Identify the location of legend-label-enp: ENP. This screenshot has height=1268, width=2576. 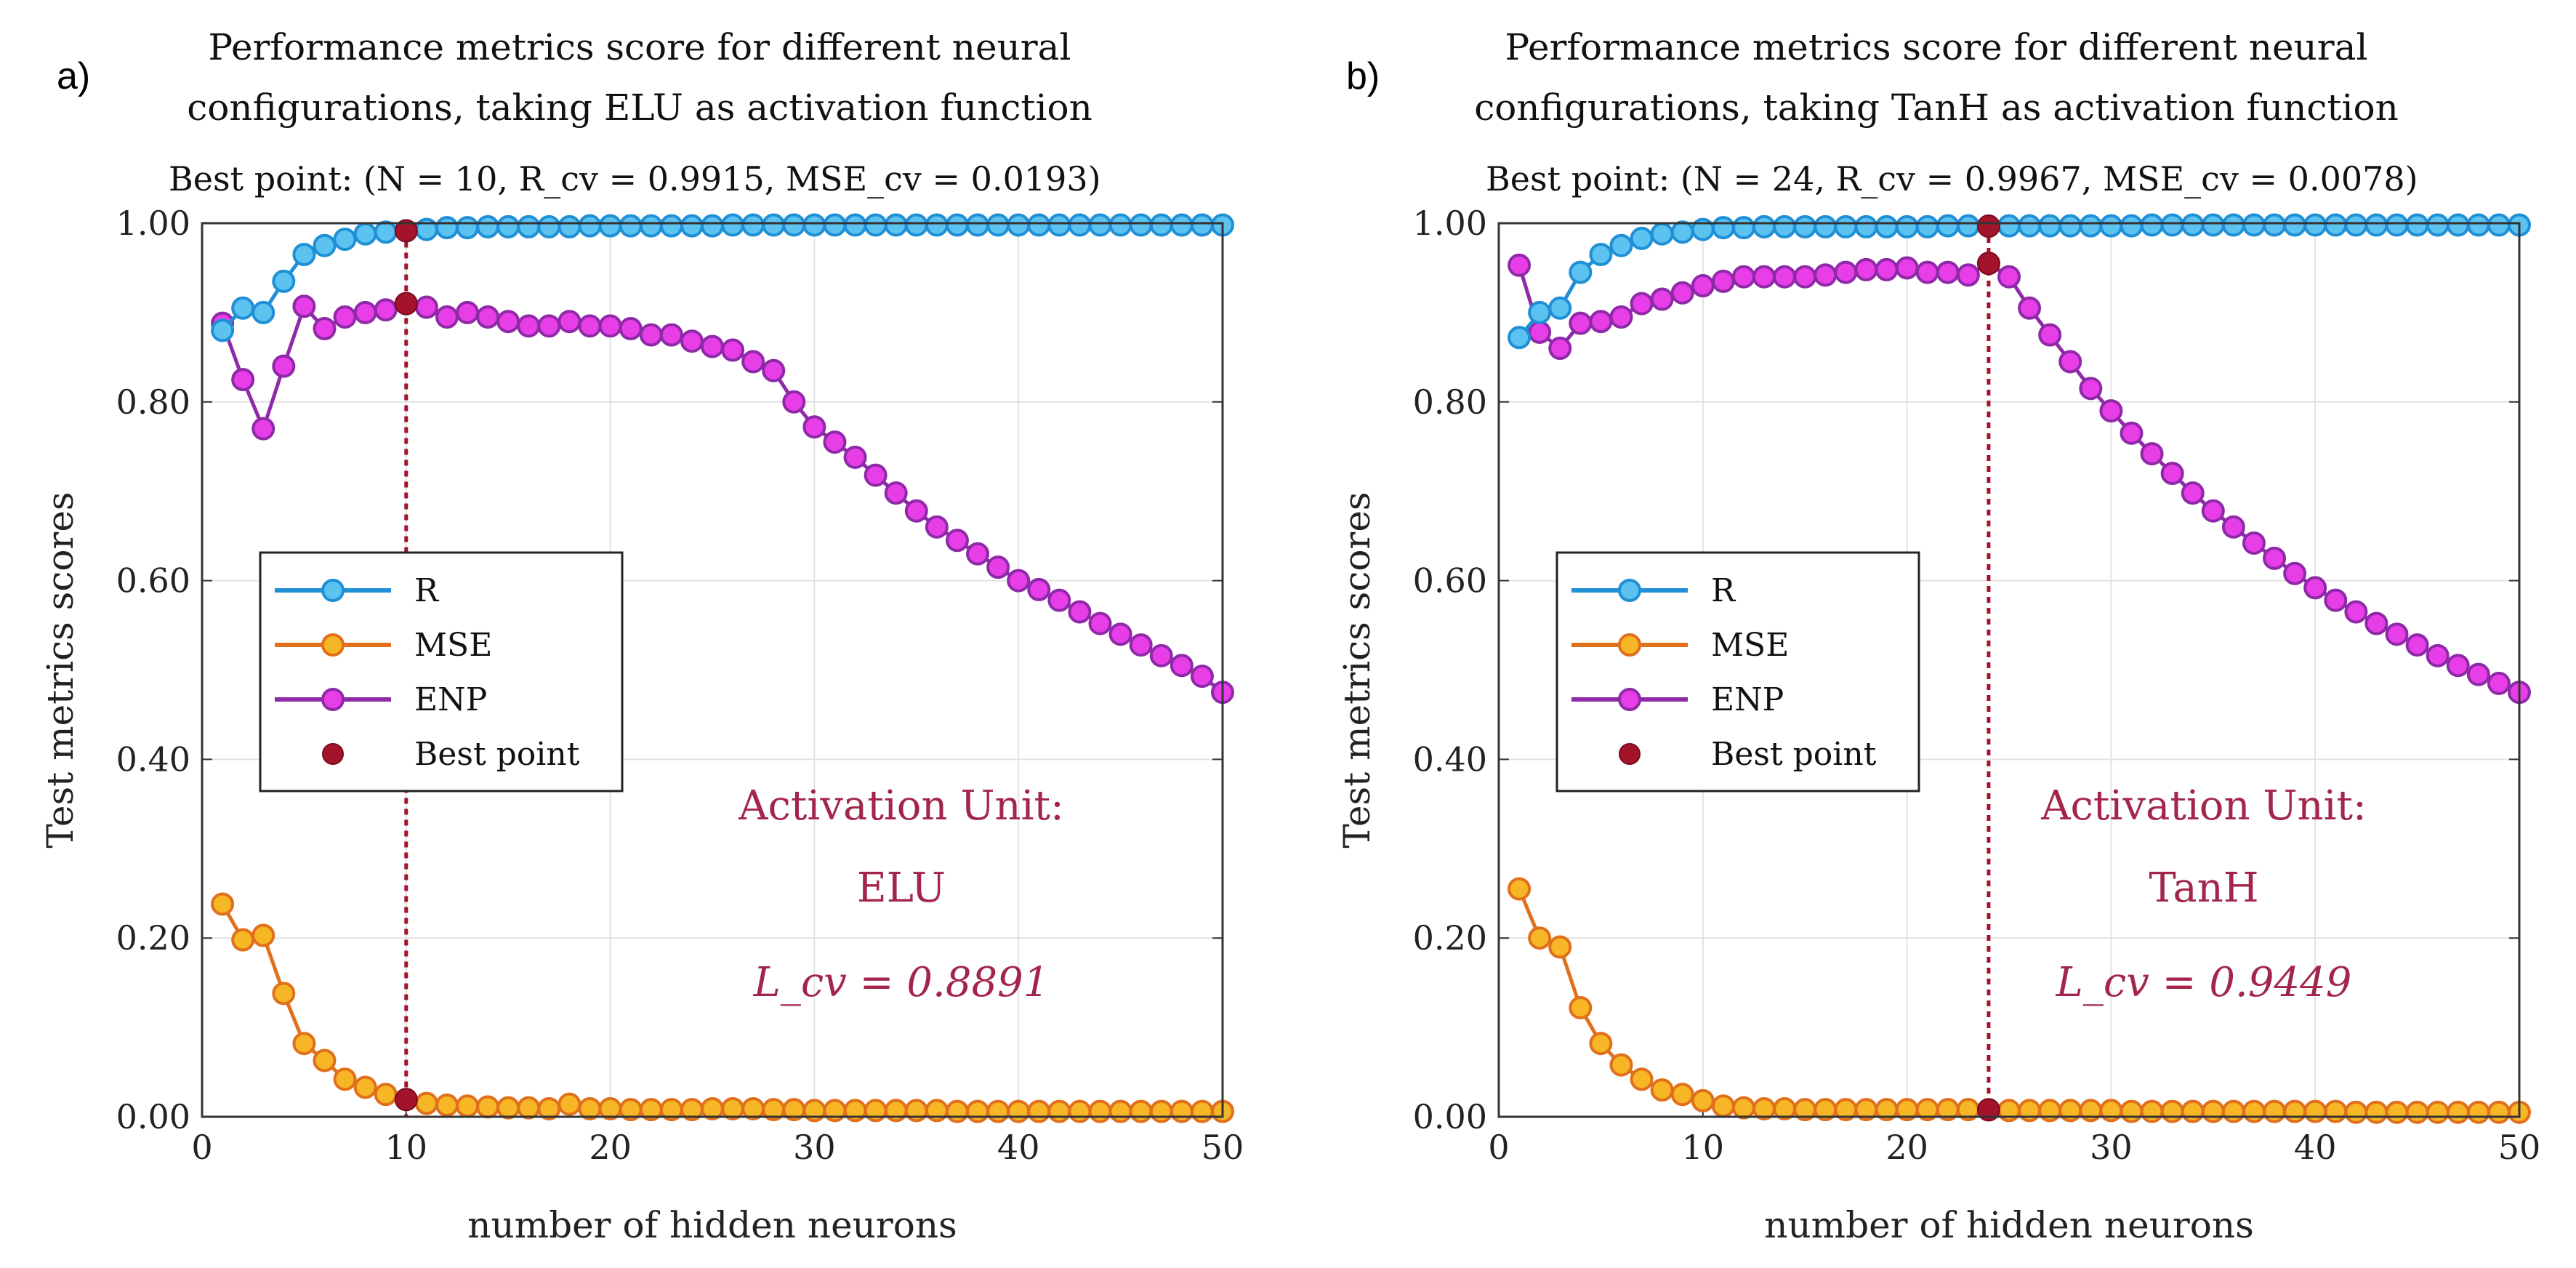
(450, 700).